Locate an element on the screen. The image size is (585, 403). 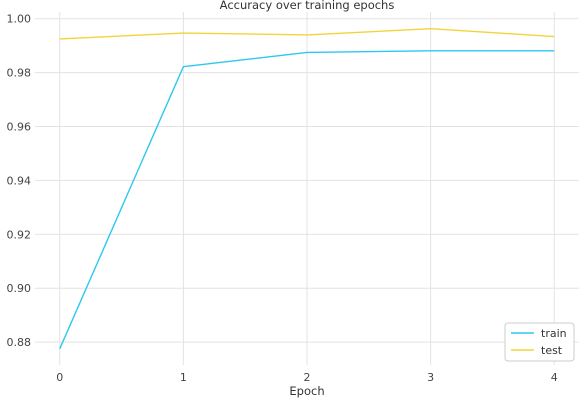
x-tick-label: 1 is located at coordinates (183, 377).